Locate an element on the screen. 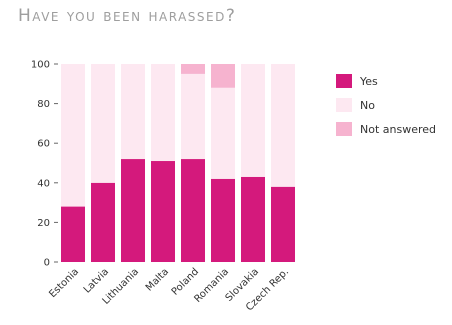  chart-title: Have you been harassed? is located at coordinates (127, 16).